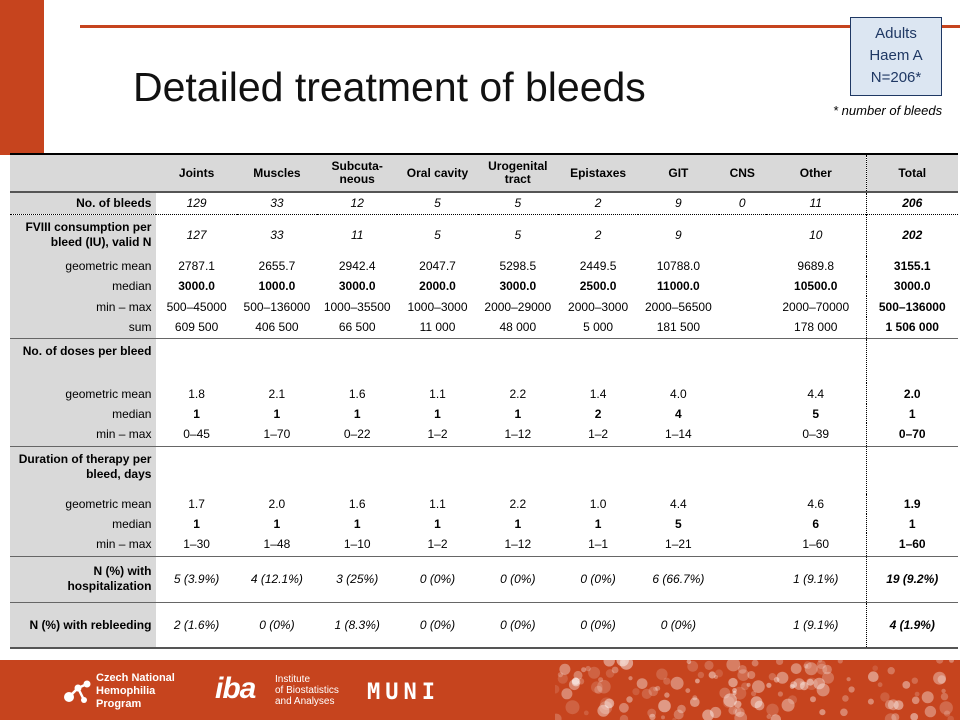 This screenshot has height=720, width=960. Describe the element at coordinates (742, 469) in the screenshot. I see `cell-dur-head-cns` at that location.